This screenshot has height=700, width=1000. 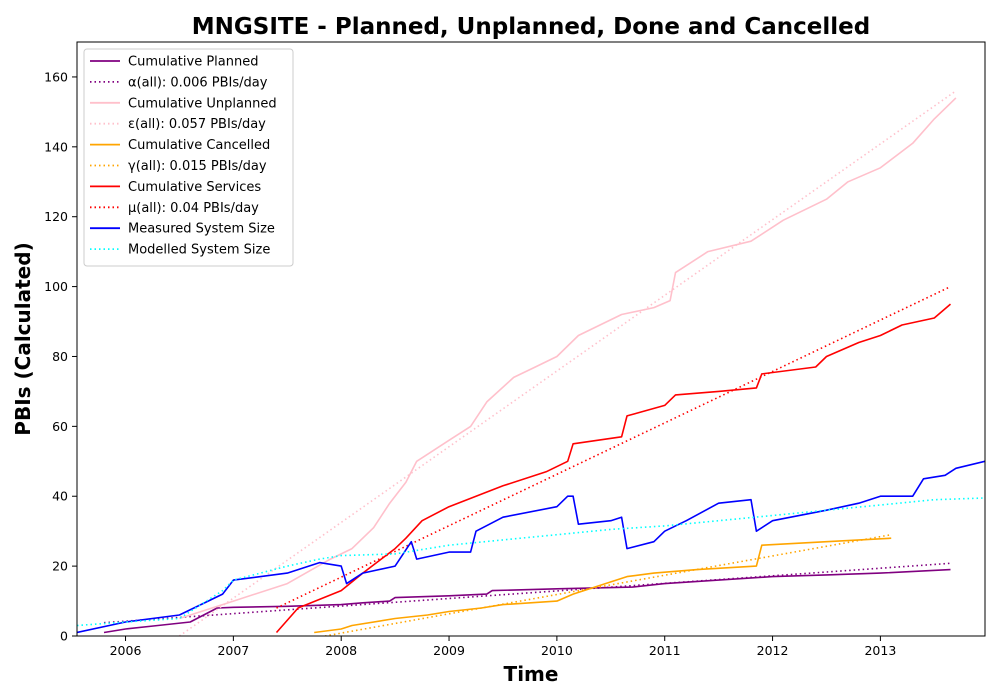 I want to click on legend-box, so click(x=188, y=157).